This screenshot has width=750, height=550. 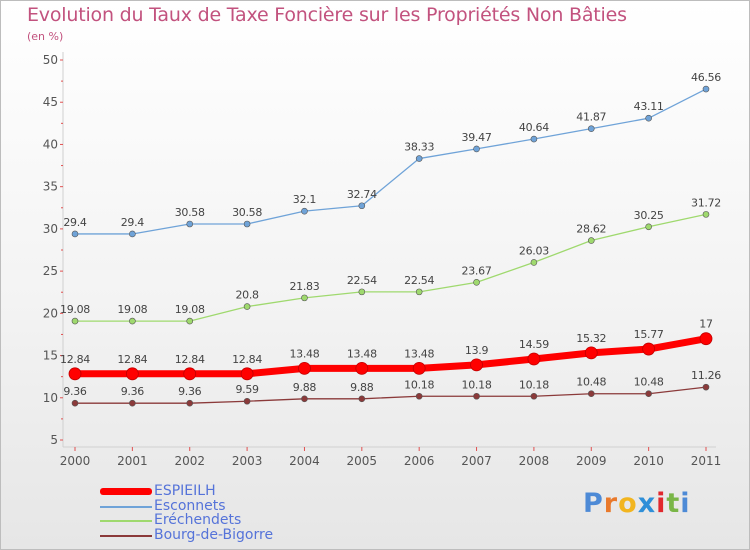 I want to click on proxiti-logo: Proxiti, so click(x=637, y=503).